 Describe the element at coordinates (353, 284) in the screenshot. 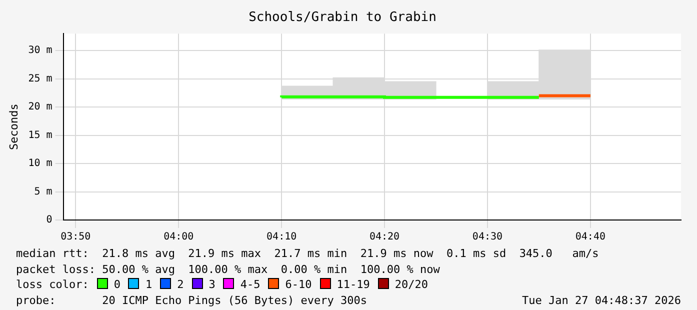

I see `legend-label: 11-19` at that location.